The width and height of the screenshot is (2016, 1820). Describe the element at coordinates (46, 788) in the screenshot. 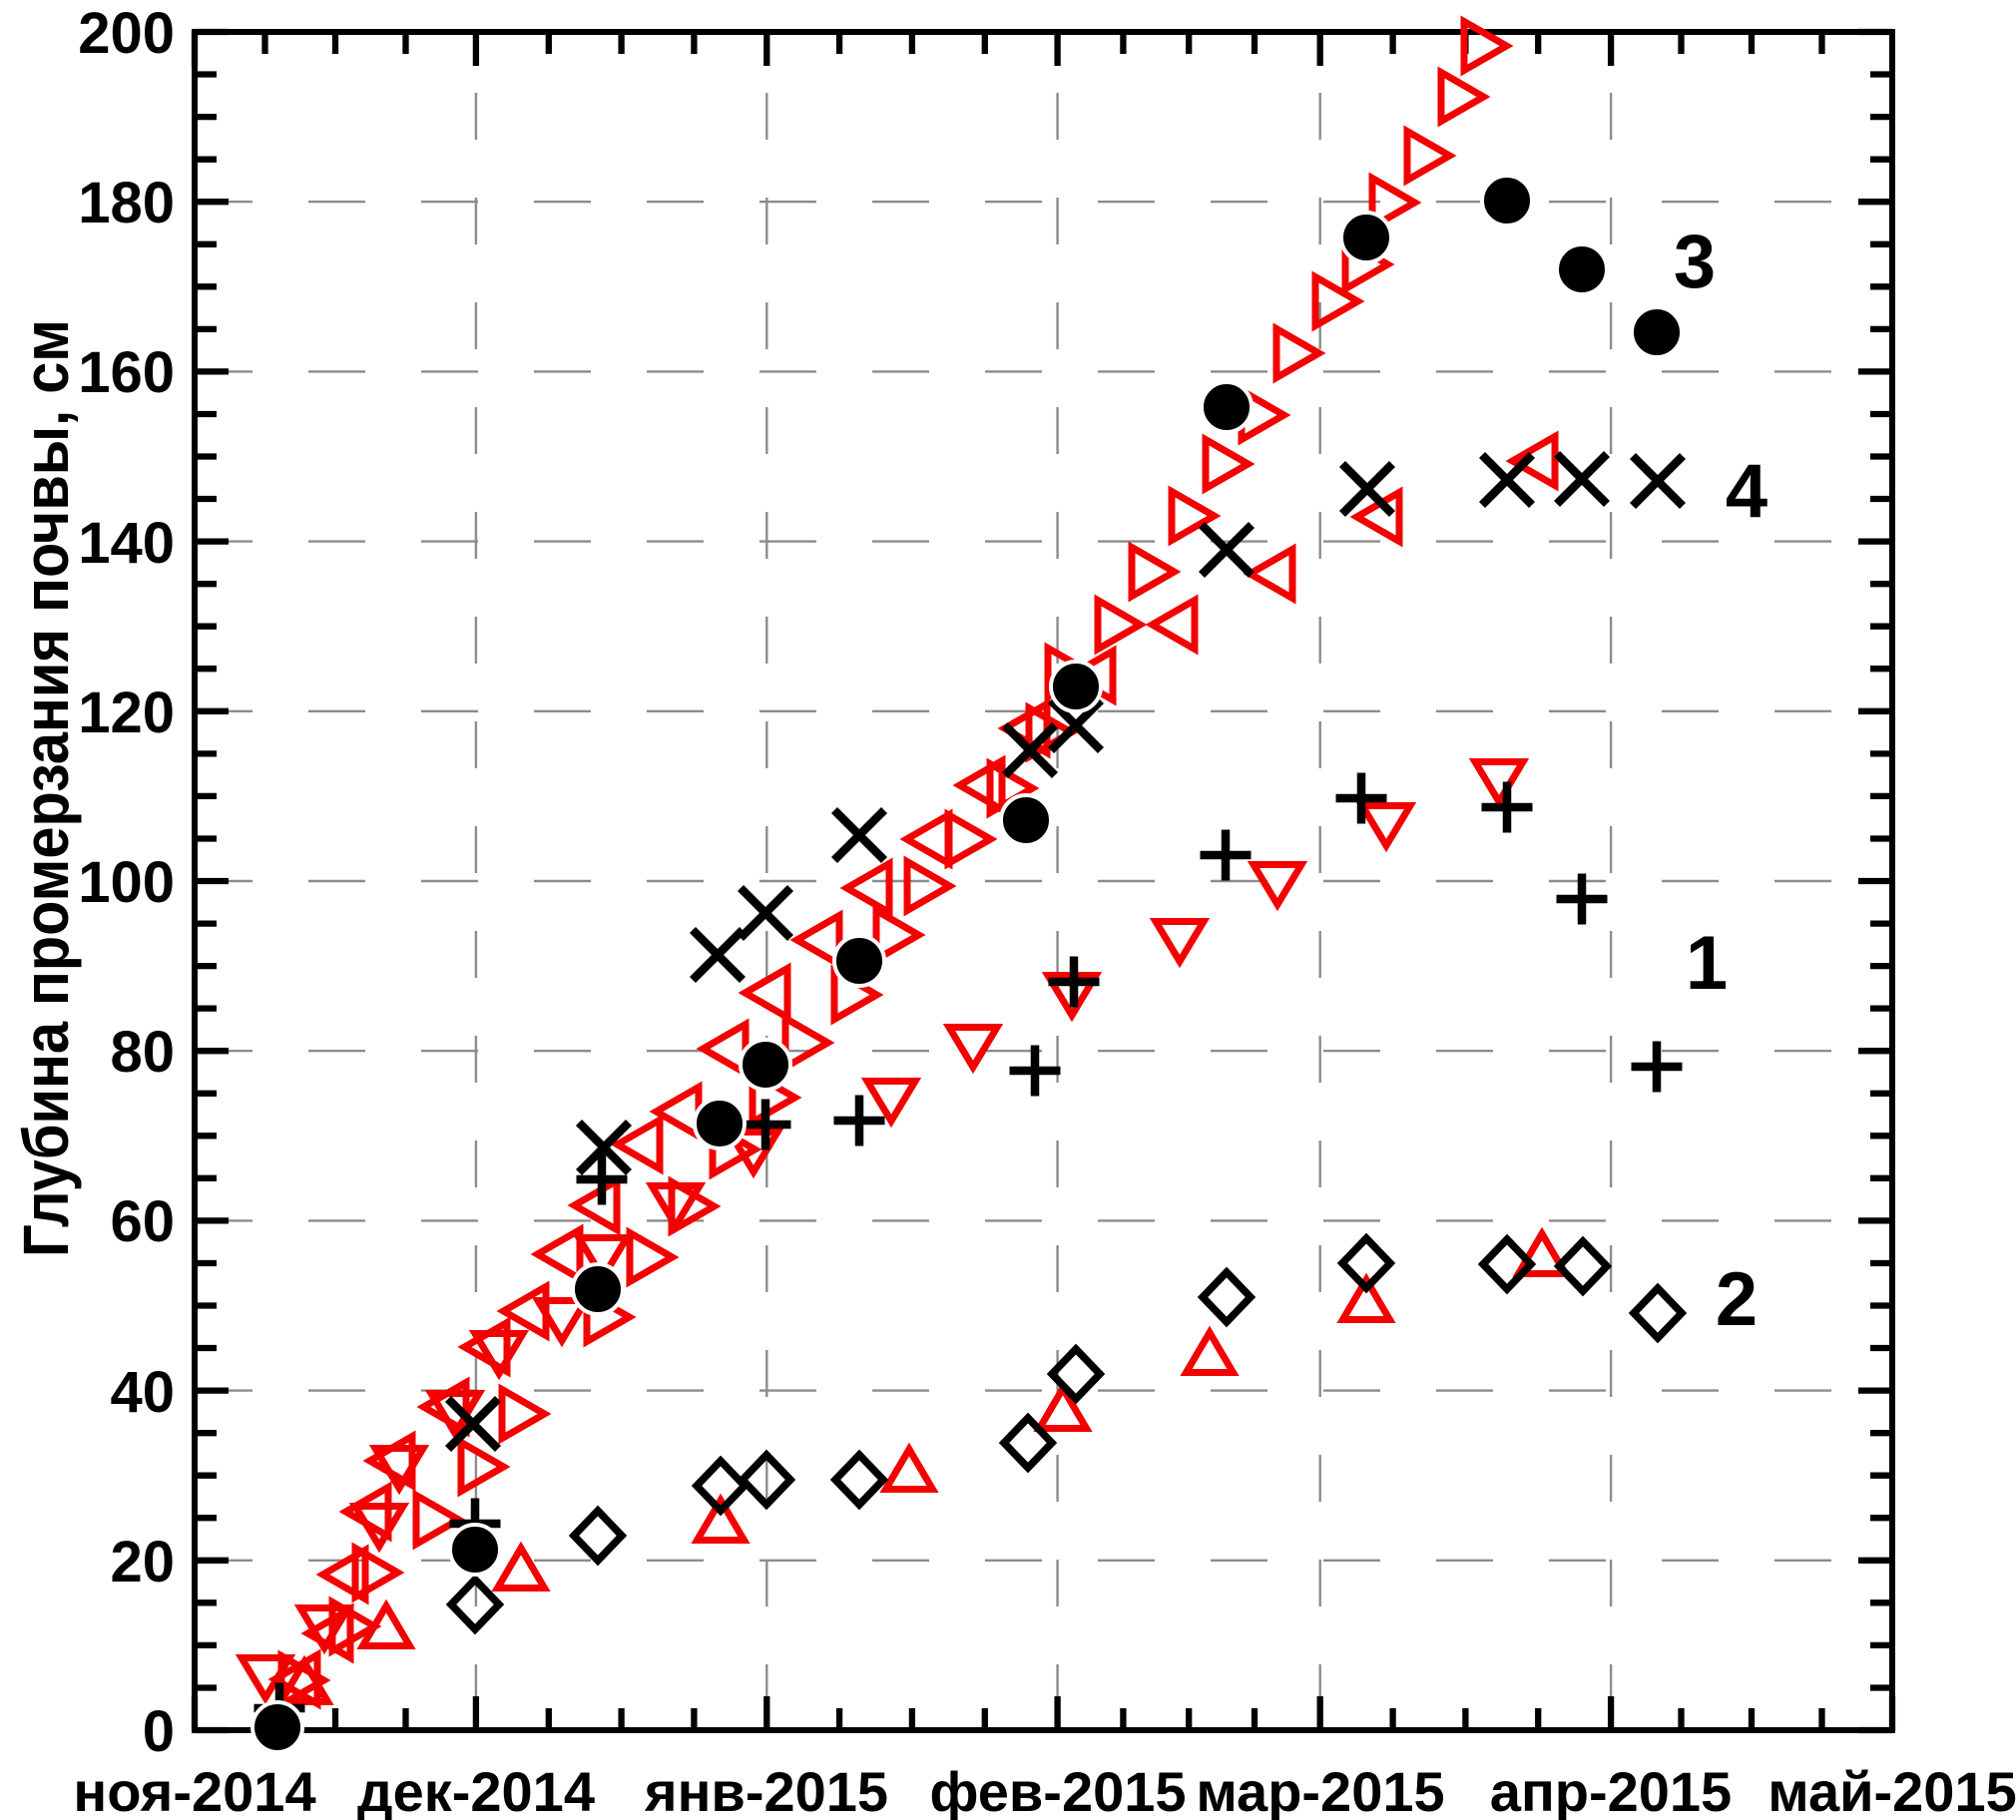

I see `svg-text: Глубина промерзания почвы, см` at that location.